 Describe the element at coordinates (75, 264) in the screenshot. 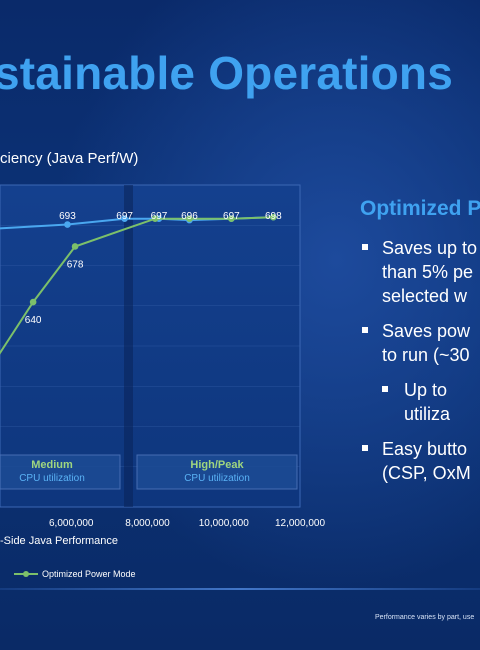

I see `data-label: 678` at that location.